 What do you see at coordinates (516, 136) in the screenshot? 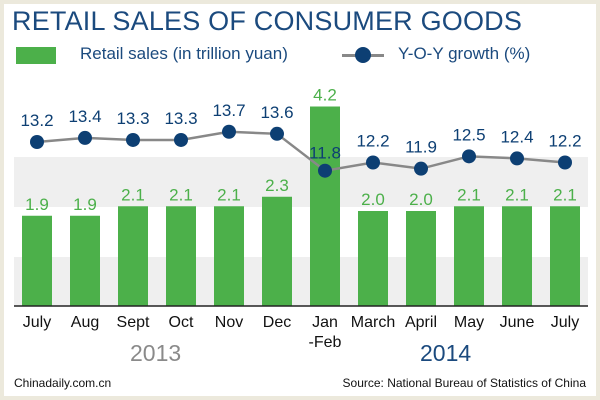
I see `growth-value-label: 12.4` at bounding box center [516, 136].